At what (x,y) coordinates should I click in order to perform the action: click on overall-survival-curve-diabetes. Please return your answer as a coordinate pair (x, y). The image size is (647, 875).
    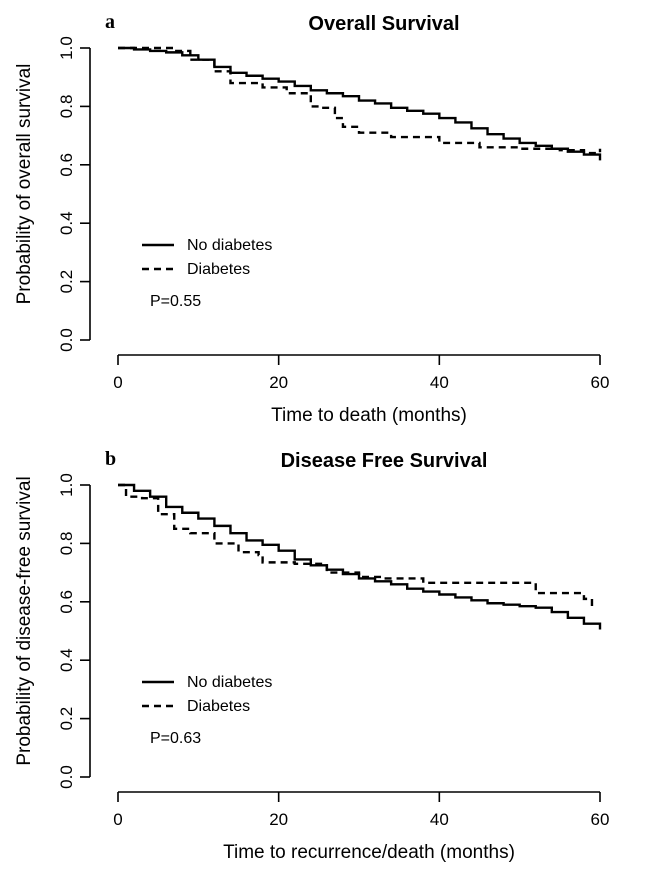
    Looking at the image, I should click on (360, 100).